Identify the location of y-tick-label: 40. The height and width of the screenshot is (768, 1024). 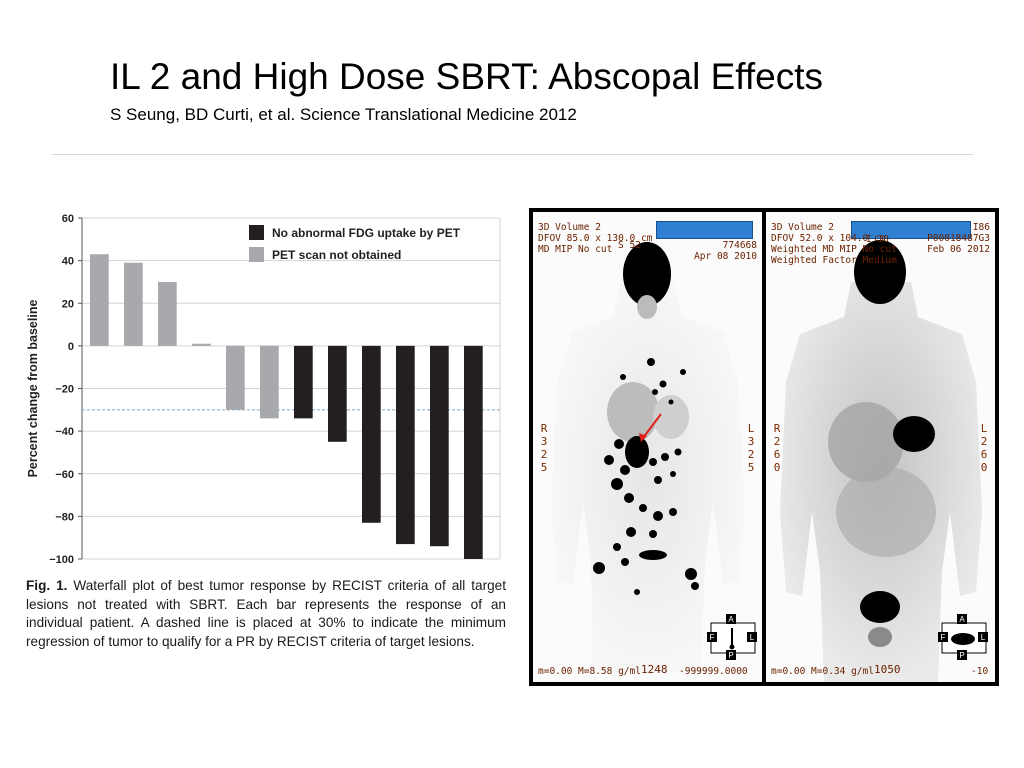
(68, 262).